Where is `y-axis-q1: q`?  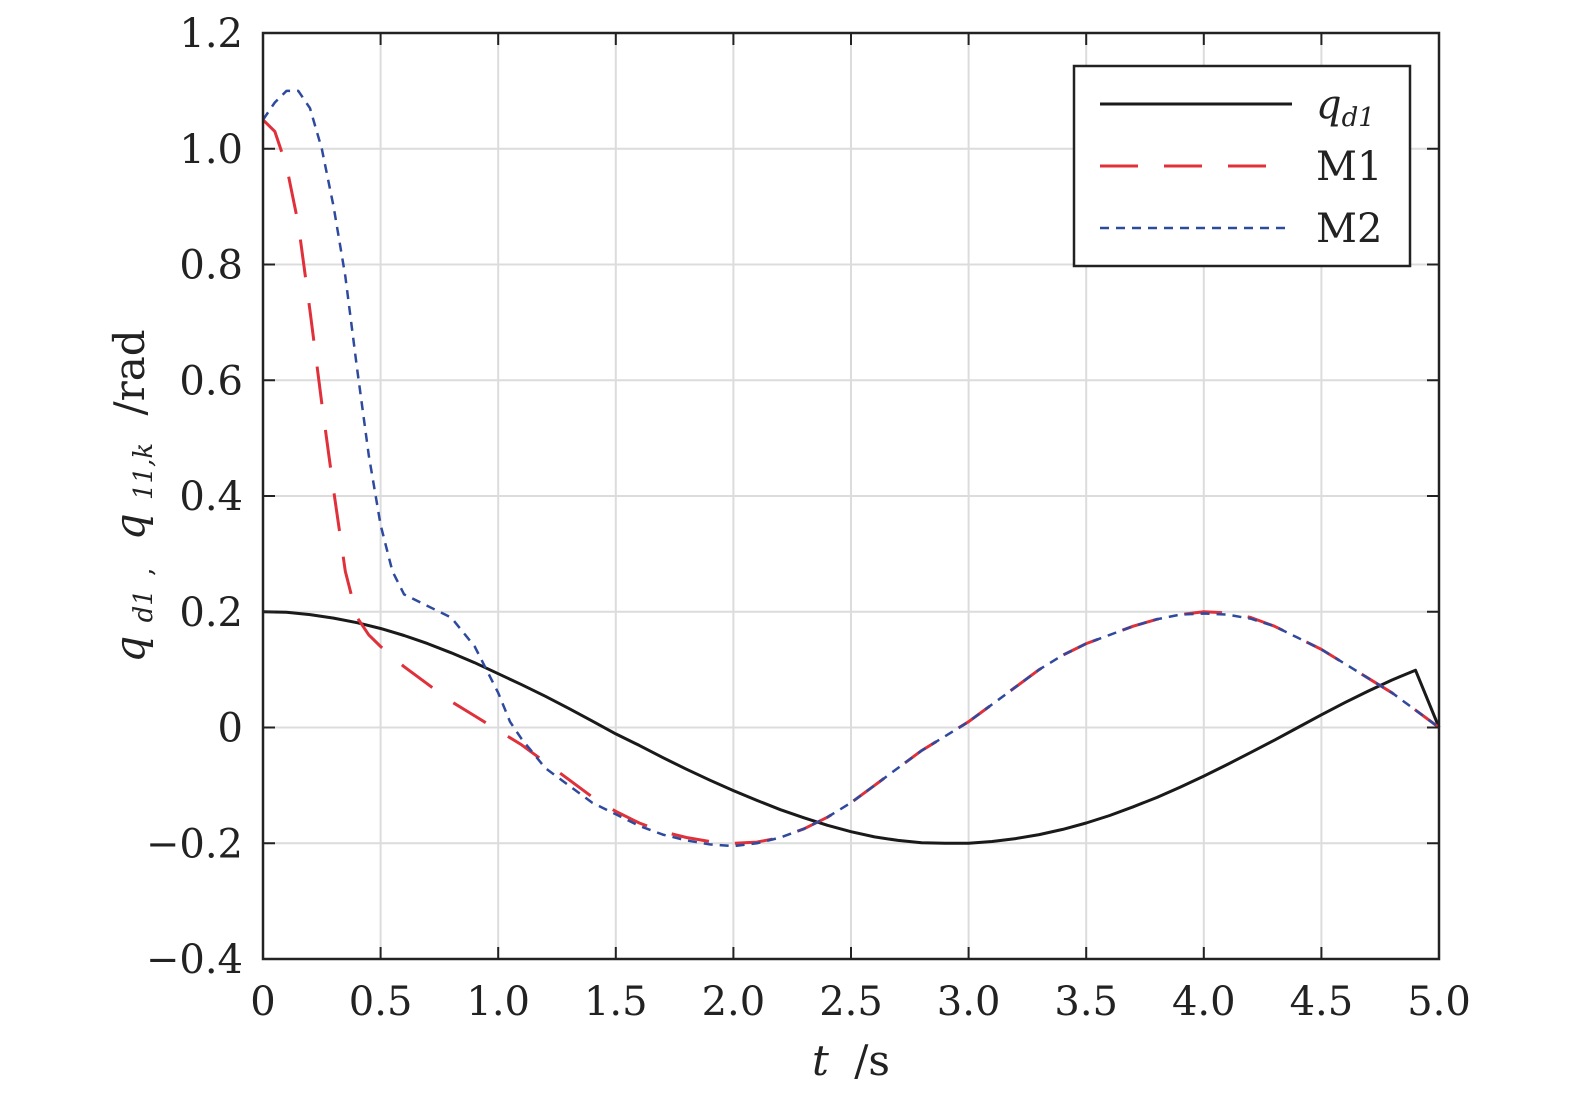 y-axis-q1: q is located at coordinates (129, 649).